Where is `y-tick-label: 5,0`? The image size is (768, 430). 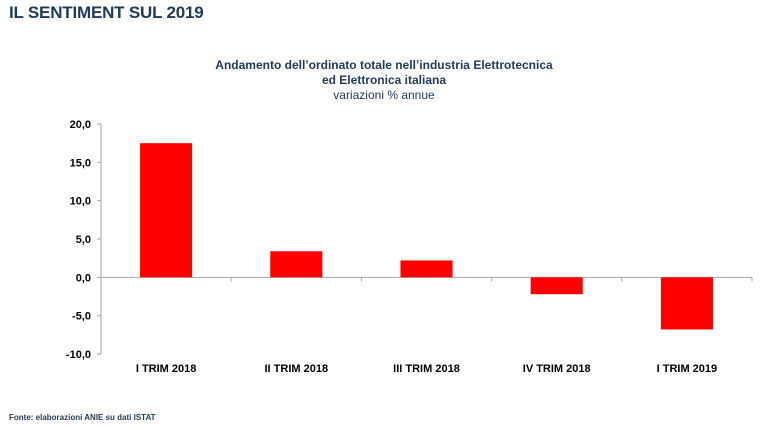 y-tick-label: 5,0 is located at coordinates (83, 240).